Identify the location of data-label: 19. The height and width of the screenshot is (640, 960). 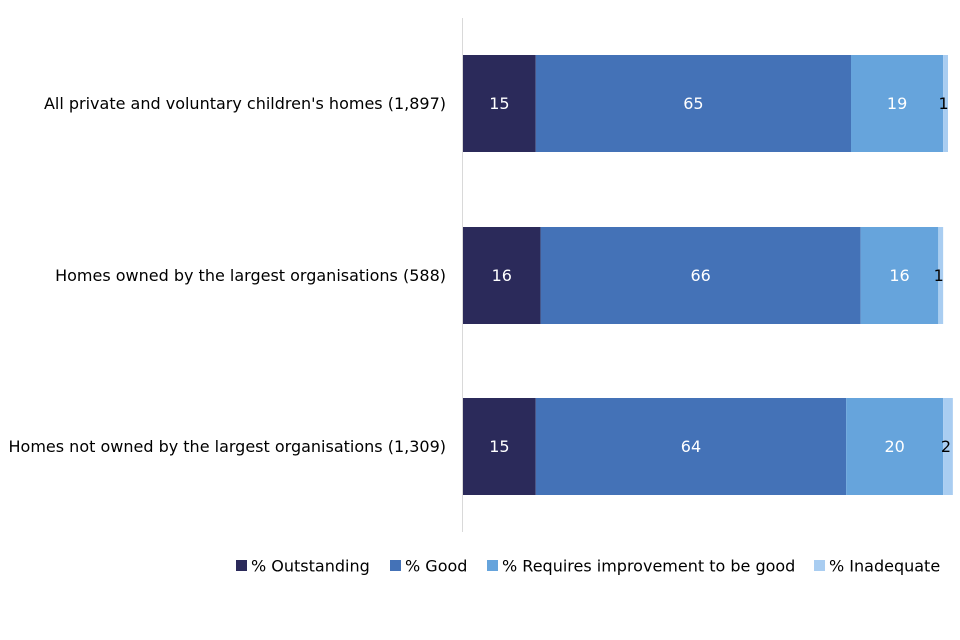
(897, 103).